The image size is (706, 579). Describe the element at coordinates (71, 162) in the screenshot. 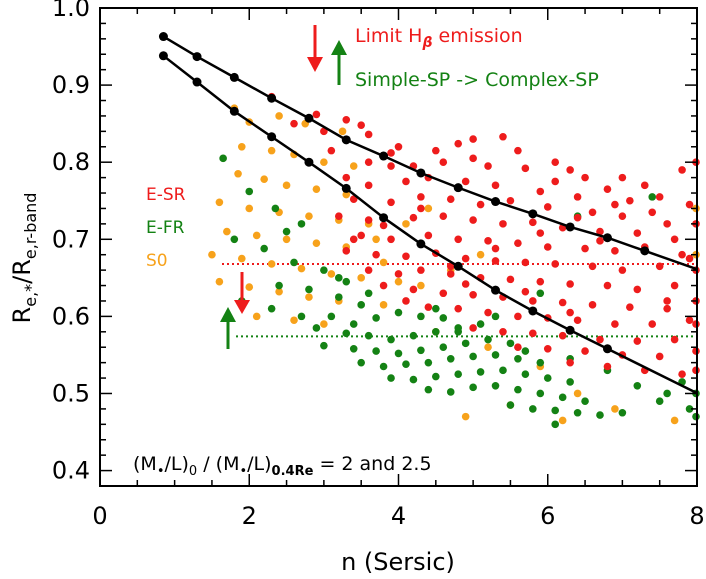

I see `y-tick-label: 0.8` at that location.